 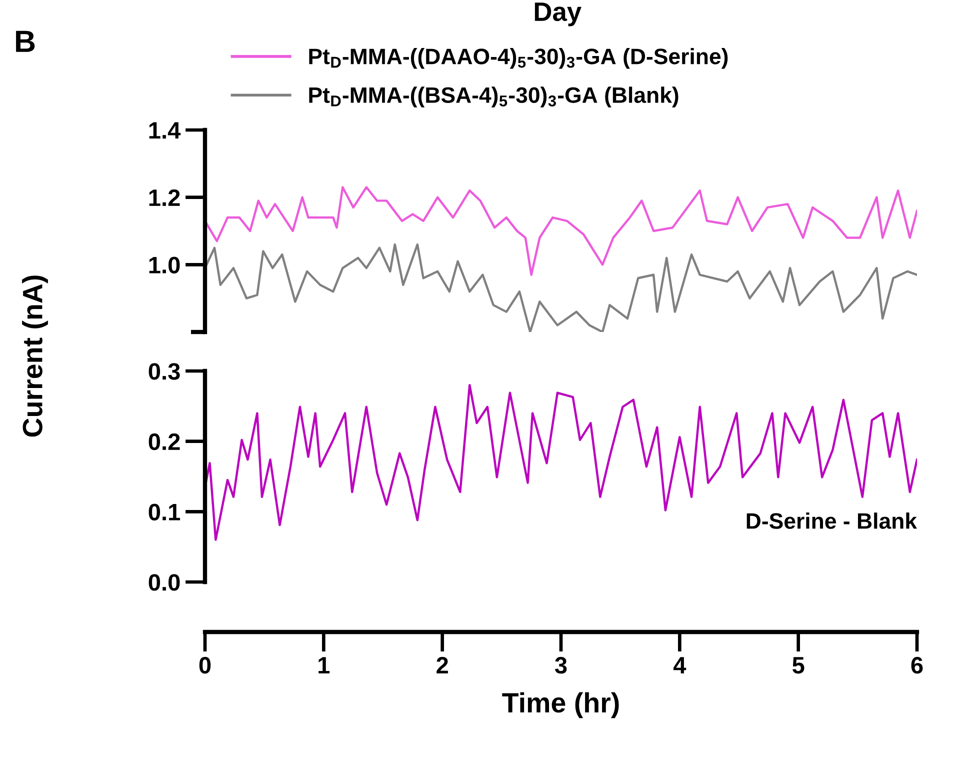 I want to click on legend-label: Pt$_{D}$-MMA-((DAAO-4)$_{5}$-30)$_{3}$-GA (D-Serine), so click(x=518, y=58).